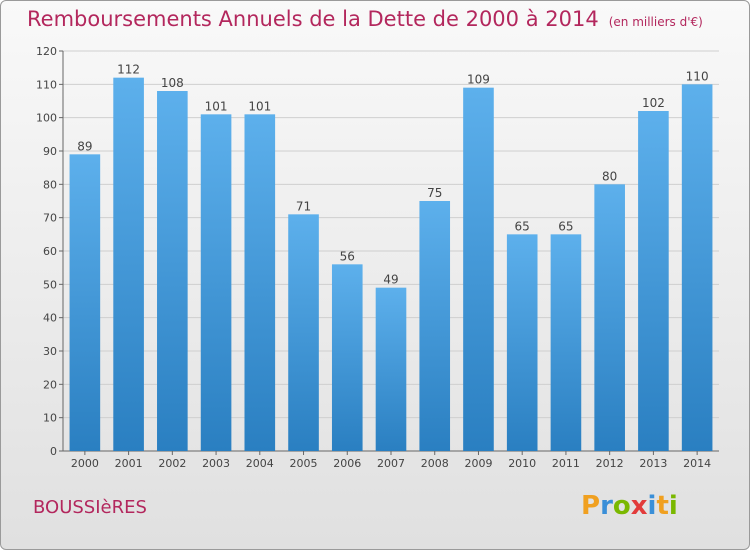 The width and height of the screenshot is (750, 550). I want to click on y-tick-label: 80, so click(50, 184).